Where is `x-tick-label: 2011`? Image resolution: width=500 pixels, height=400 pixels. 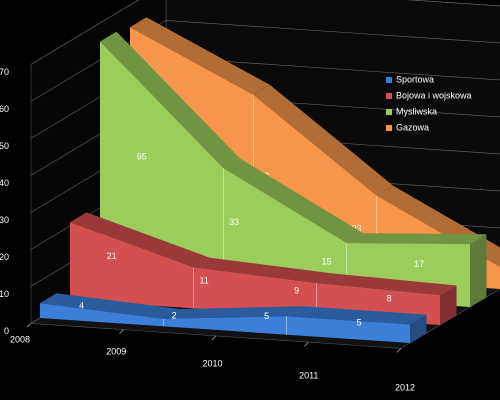 x-tick-label: 2011 is located at coordinates (308, 375).